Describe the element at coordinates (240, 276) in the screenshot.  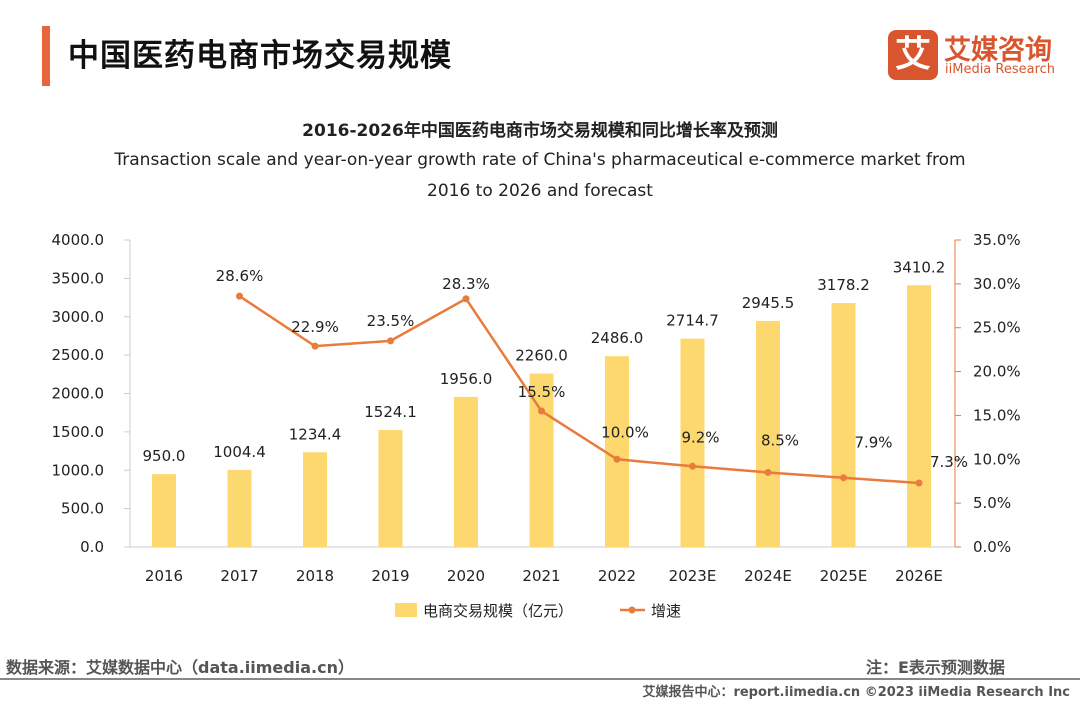
I see `growth-label: 28.6%` at that location.